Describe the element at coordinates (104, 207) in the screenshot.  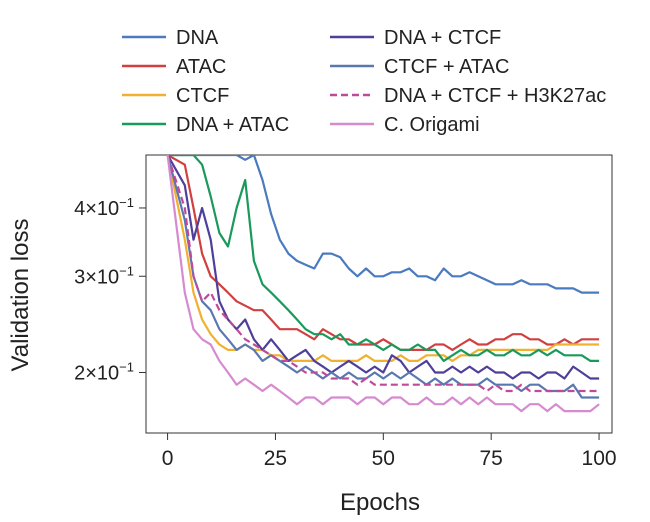
I see `y-tick-label: 4×10⁻¹` at that location.